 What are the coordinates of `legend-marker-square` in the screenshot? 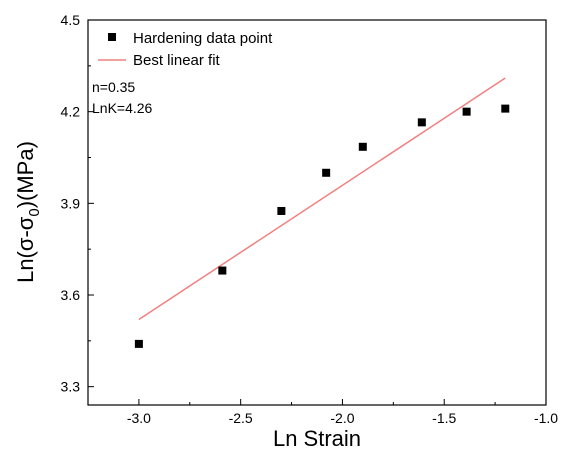 It's located at (112, 37).